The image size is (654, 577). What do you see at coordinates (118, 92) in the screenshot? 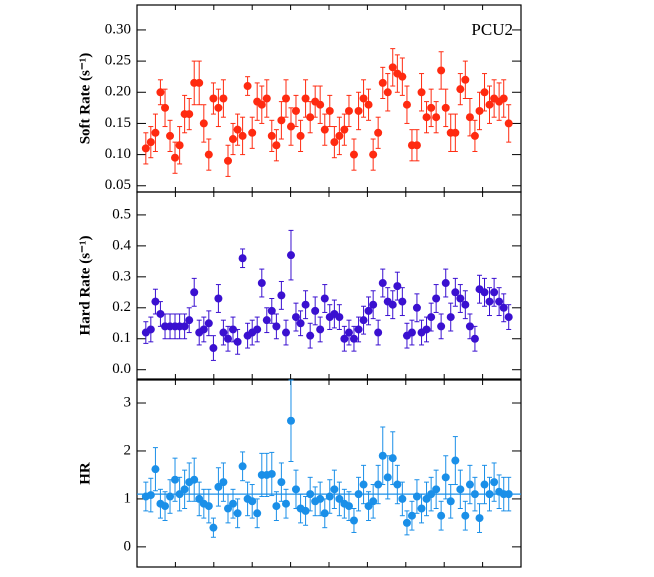
I see `y-tick-label: 0.20` at bounding box center [118, 92].